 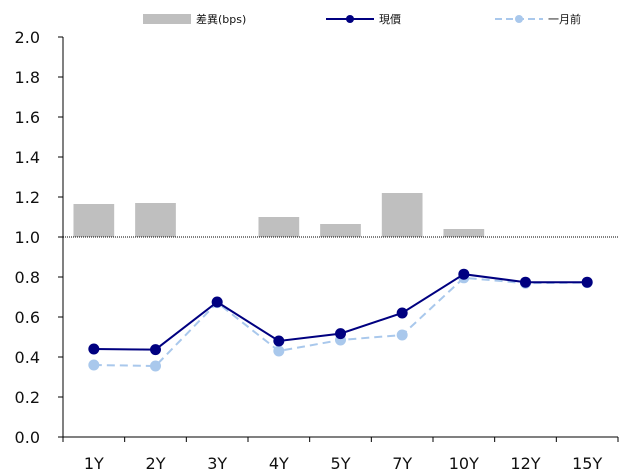 What do you see at coordinates (167, 19) in the screenshot?
I see `legend-swatch` at bounding box center [167, 19].